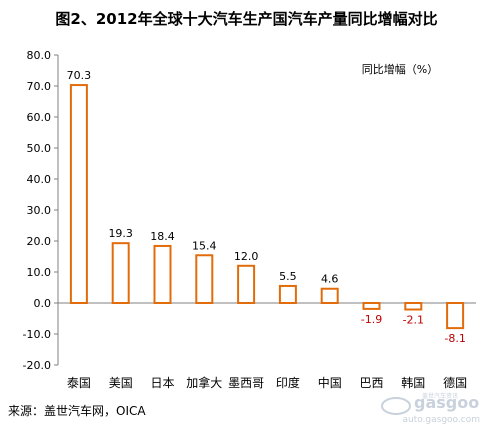 This screenshot has width=493, height=432. Describe the element at coordinates (39, 148) in the screenshot. I see `y-tick-label: 50.0` at that location.